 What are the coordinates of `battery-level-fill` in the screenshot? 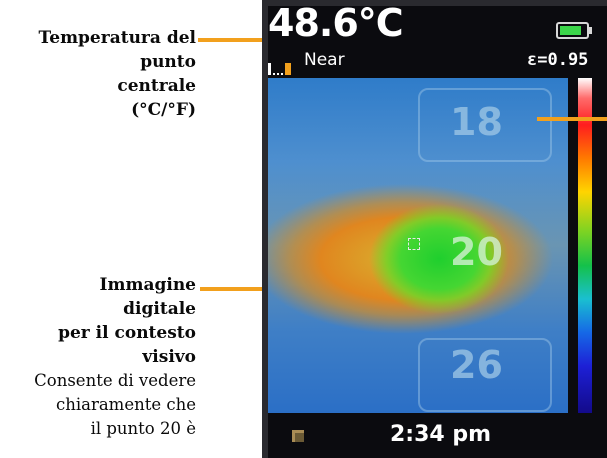 It's located at (571, 30).